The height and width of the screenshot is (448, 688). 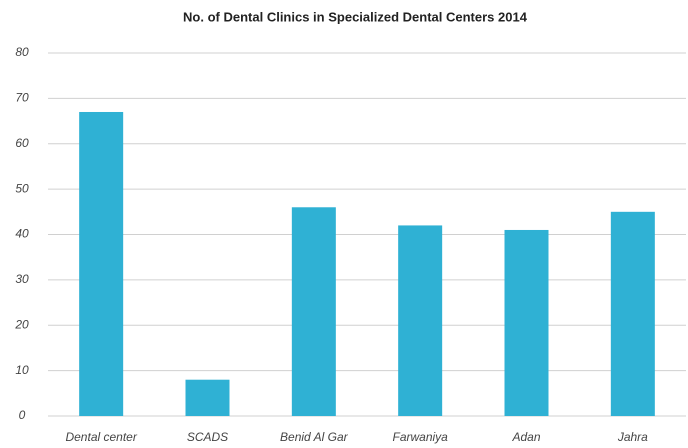 What do you see at coordinates (101, 437) in the screenshot?
I see `x-tick-label: Dental center` at bounding box center [101, 437].